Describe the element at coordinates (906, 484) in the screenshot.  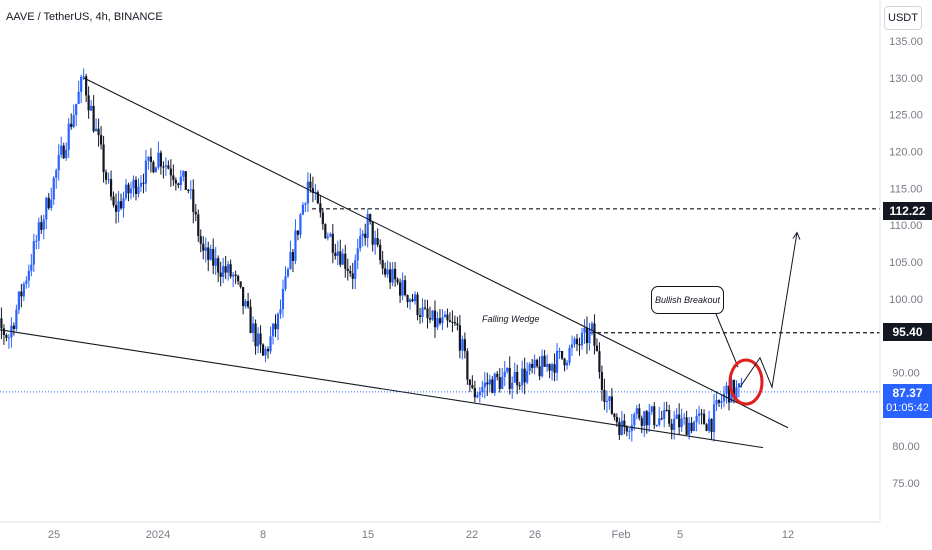
I see `y-tick-label: 75.00` at that location.